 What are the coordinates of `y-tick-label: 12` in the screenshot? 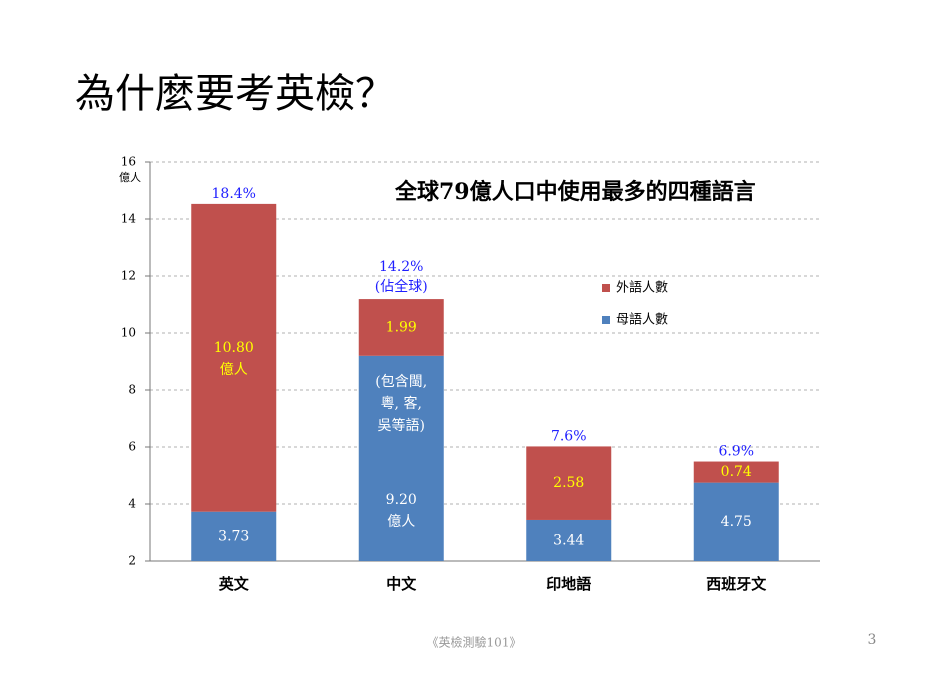 It's located at (128, 276).